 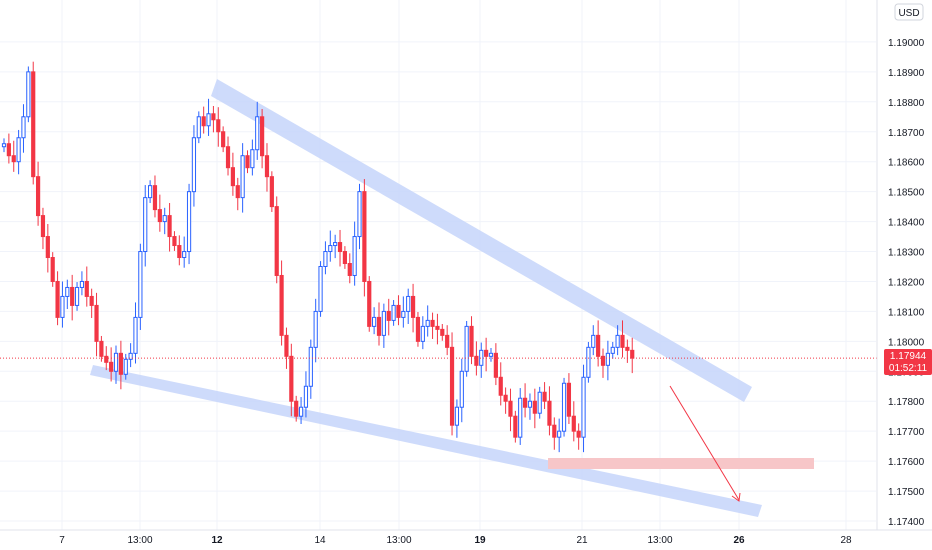 I want to click on time-tick-label: 28, so click(x=846, y=540).